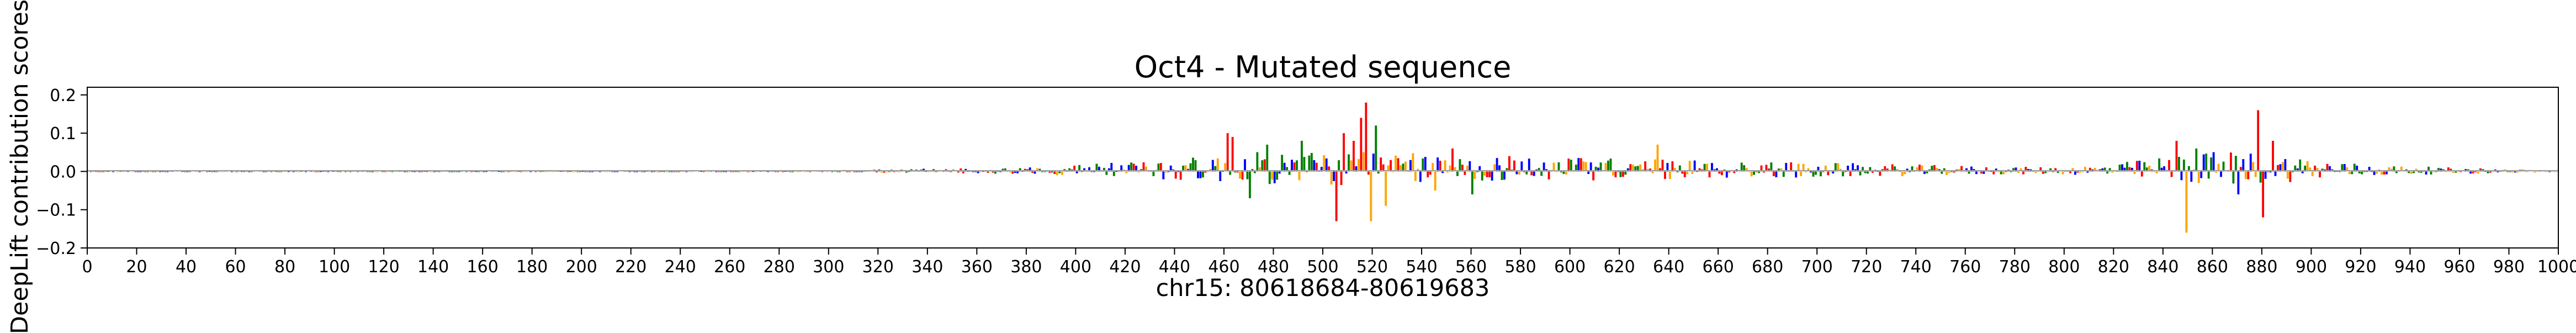  I want to click on x-tick-label: 740, so click(1916, 267).